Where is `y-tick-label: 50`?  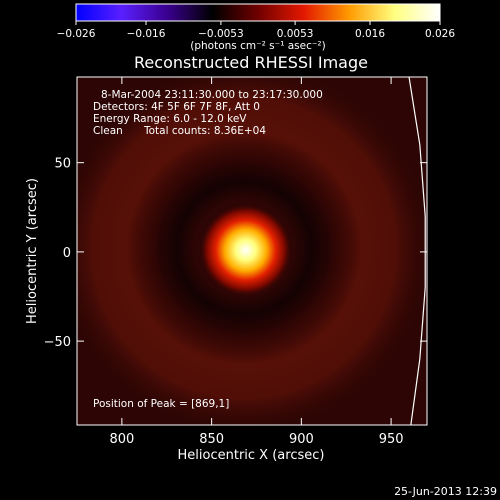
y-tick-label: 50 is located at coordinates (62, 164).